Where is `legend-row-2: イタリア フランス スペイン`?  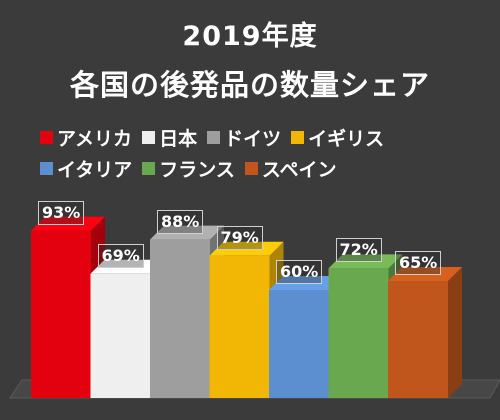 legend-row-2: イタリア フランス スペイン is located at coordinates (260, 168).